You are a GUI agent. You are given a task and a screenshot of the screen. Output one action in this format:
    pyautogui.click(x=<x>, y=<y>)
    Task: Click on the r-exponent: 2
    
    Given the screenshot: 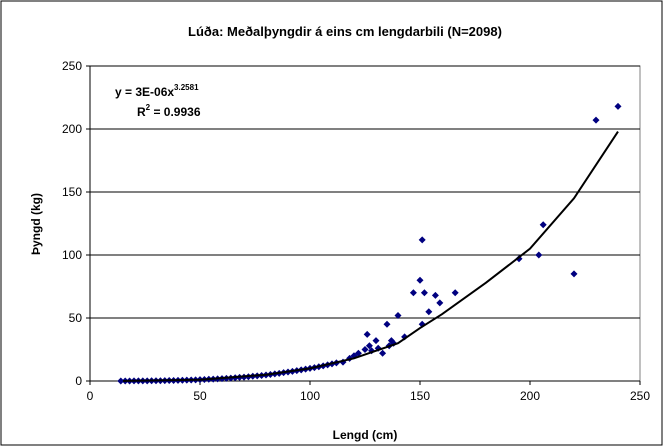 What is the action you would take?
    pyautogui.click(x=148, y=107)
    